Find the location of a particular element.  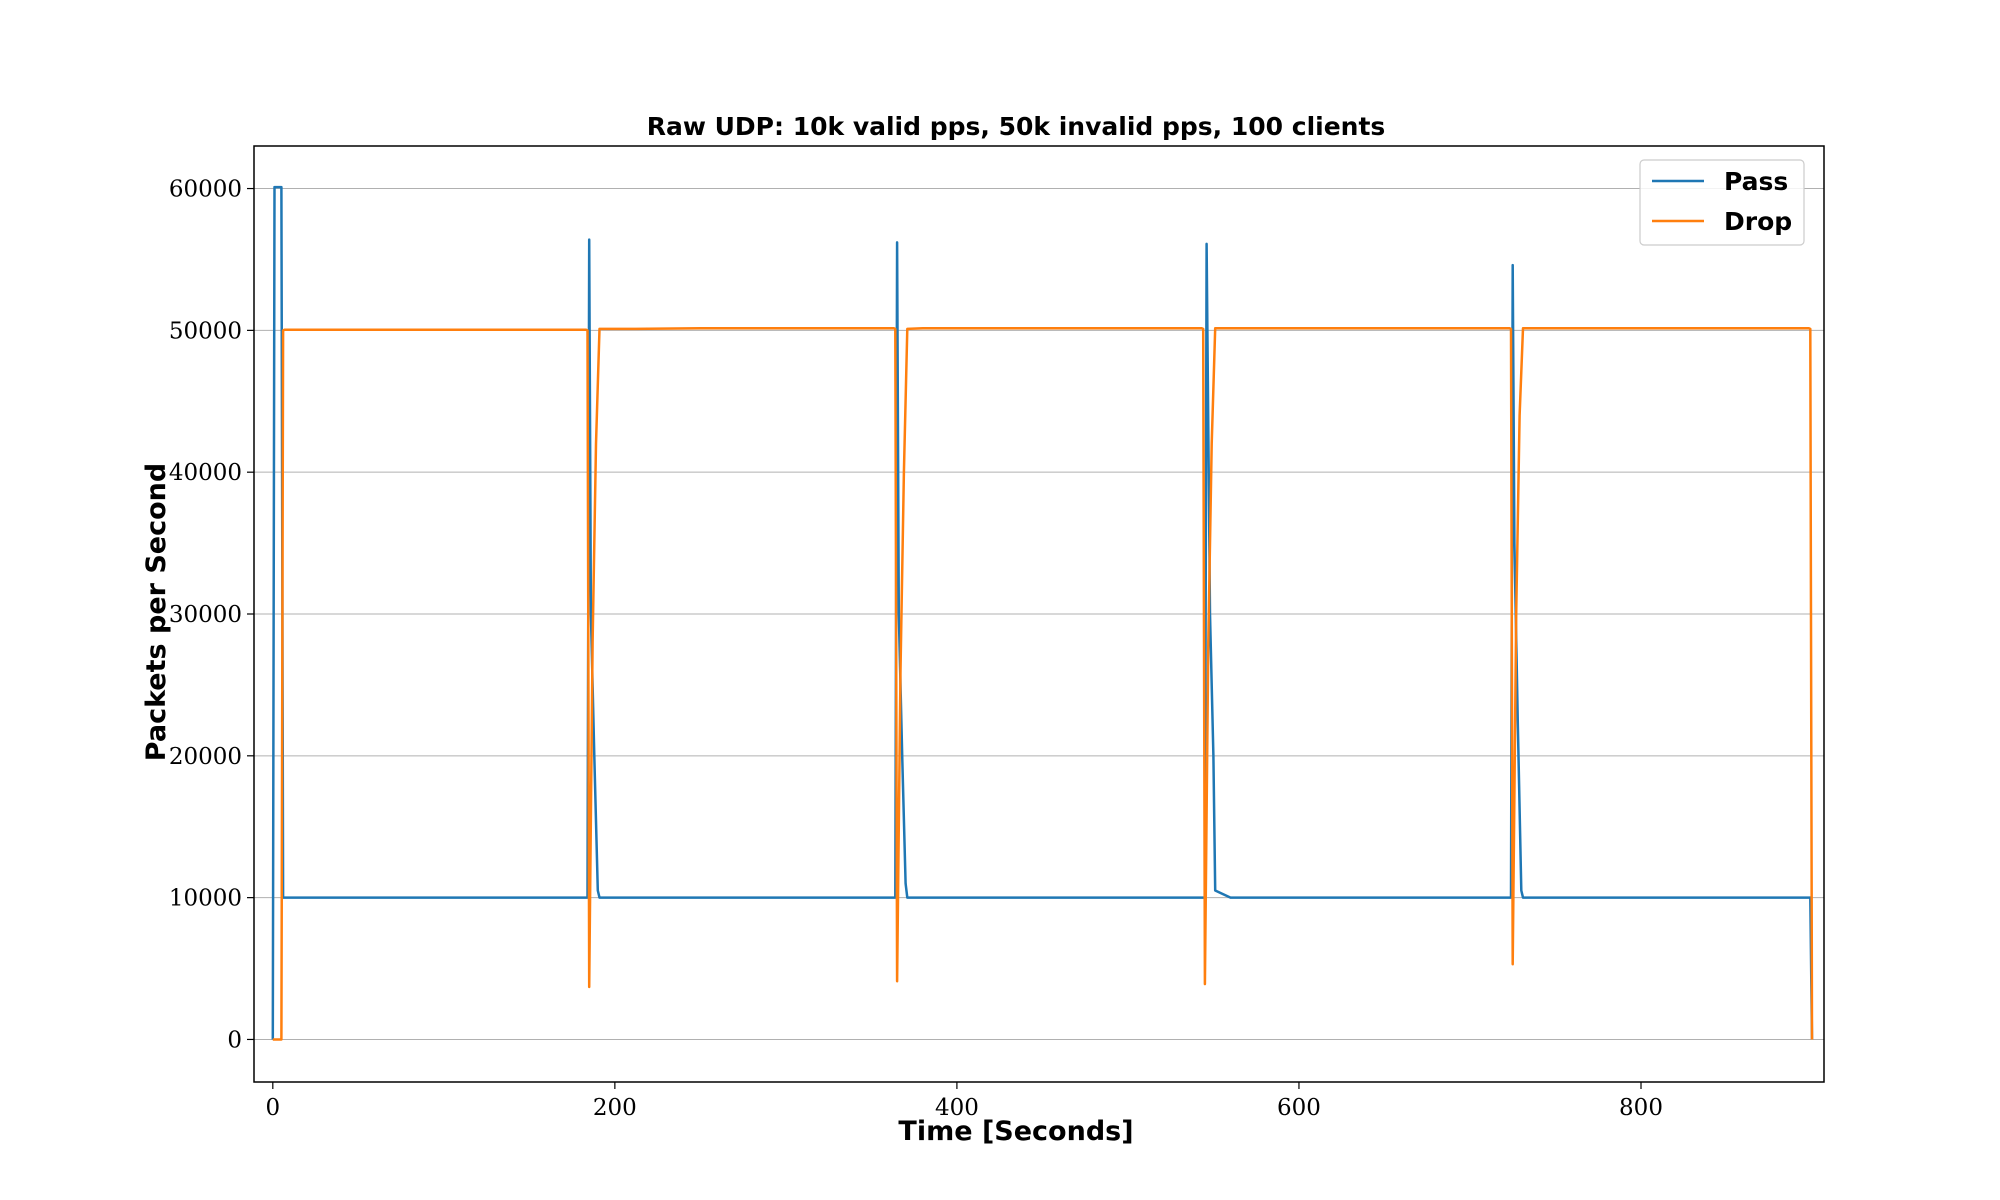

legend-label-drop: Drop is located at coordinates (1758, 221).